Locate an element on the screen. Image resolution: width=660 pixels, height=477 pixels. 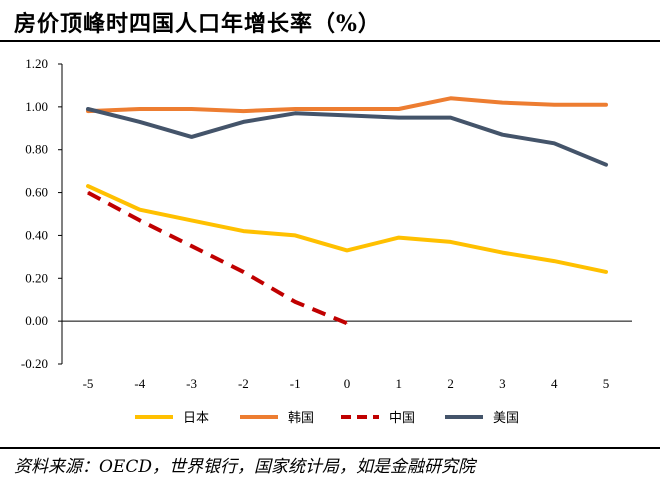
legend-label: 韩国 is located at coordinates (301, 418).